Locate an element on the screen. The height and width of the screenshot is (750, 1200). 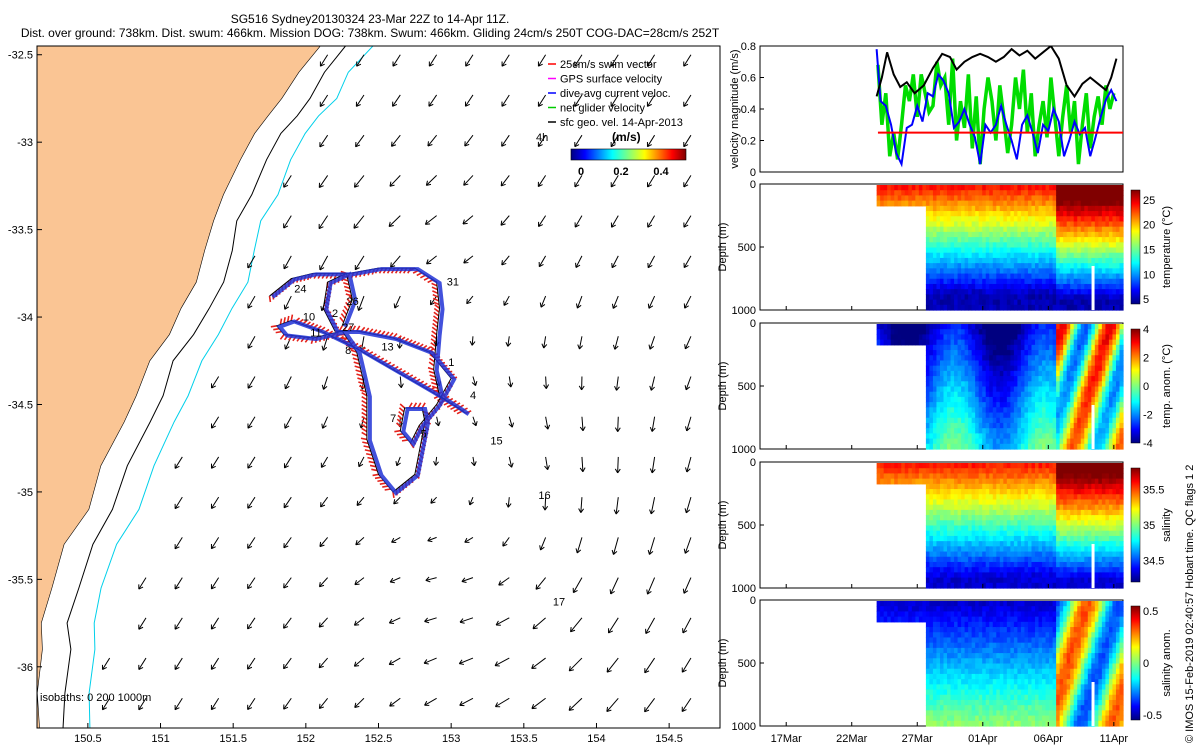
section-colorbar-label: salinity is located at coordinates (1167, 525).